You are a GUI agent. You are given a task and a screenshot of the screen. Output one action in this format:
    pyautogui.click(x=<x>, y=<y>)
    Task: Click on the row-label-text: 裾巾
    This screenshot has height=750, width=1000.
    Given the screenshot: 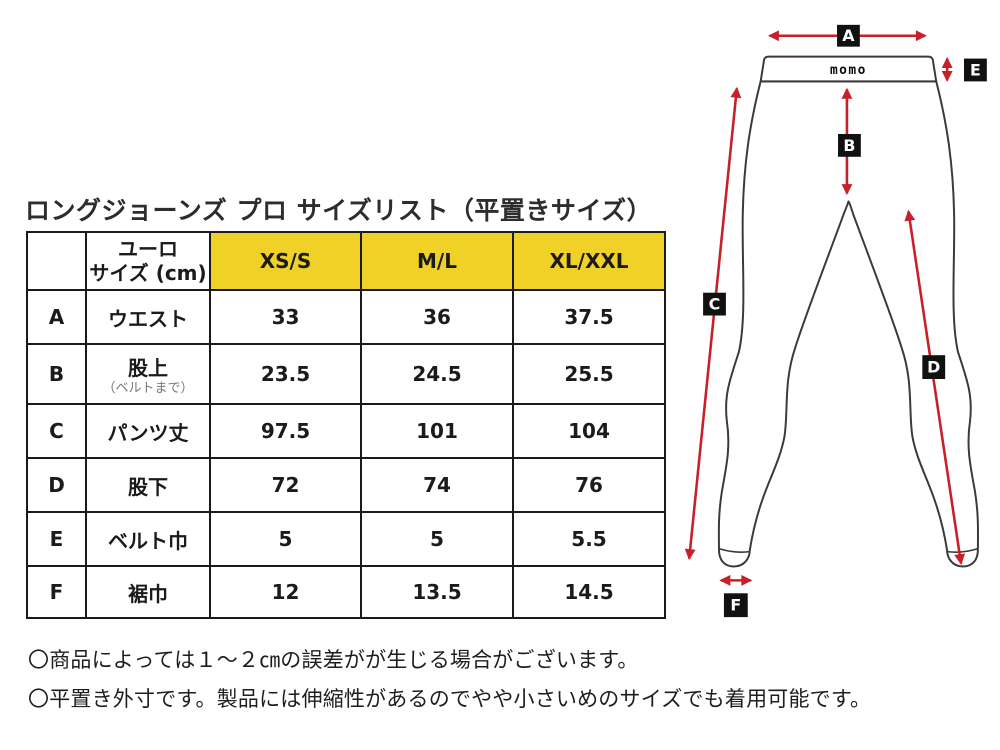 What is the action you would take?
    pyautogui.click(x=148, y=593)
    